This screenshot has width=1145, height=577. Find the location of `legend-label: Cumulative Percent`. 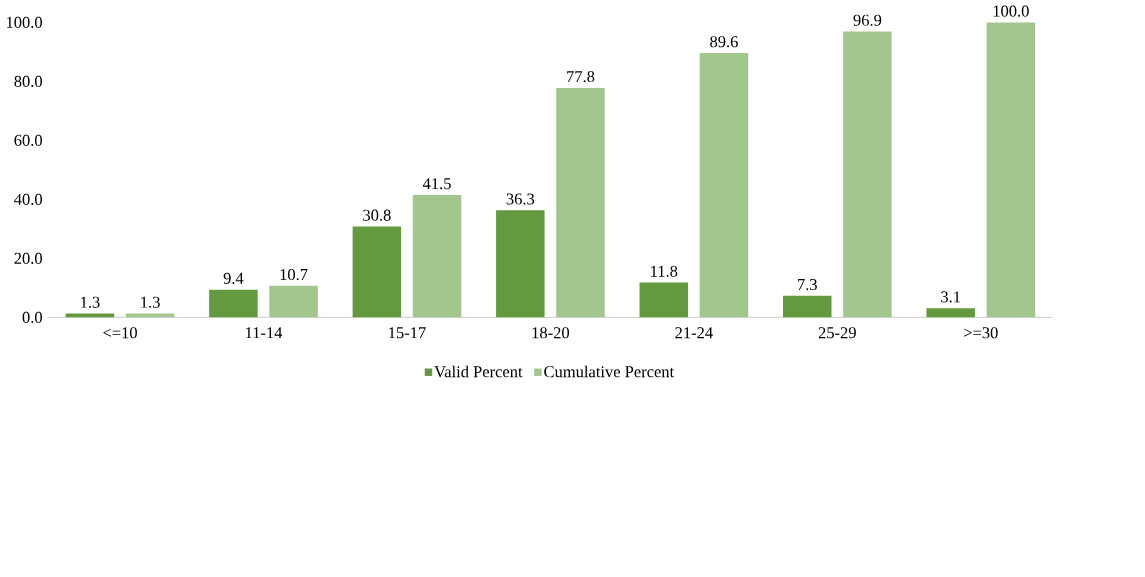

legend-label: Cumulative Percent is located at coordinates (609, 371).